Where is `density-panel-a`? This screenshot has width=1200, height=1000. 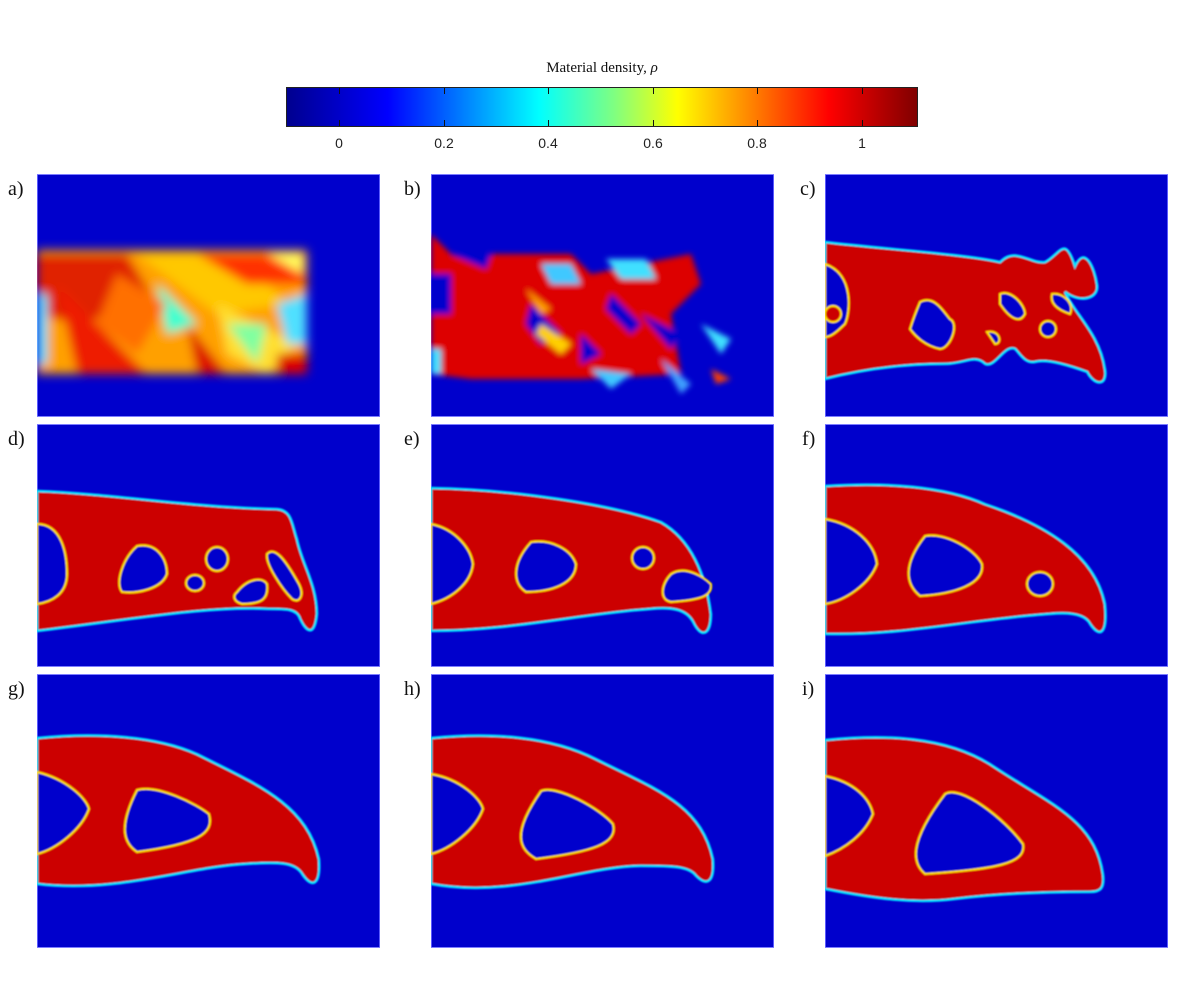
density-panel-a is located at coordinates (208, 295).